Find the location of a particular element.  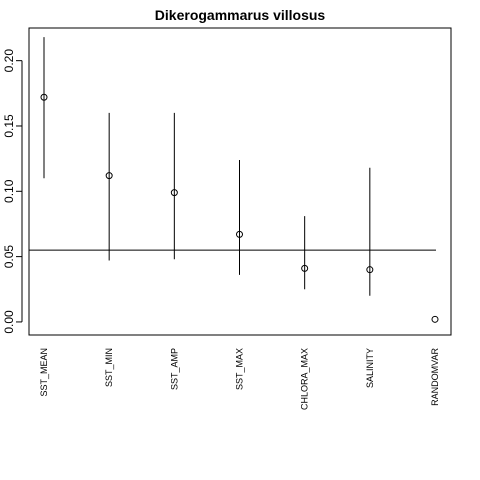

y-tick-label: 0.10 is located at coordinates (9, 191).